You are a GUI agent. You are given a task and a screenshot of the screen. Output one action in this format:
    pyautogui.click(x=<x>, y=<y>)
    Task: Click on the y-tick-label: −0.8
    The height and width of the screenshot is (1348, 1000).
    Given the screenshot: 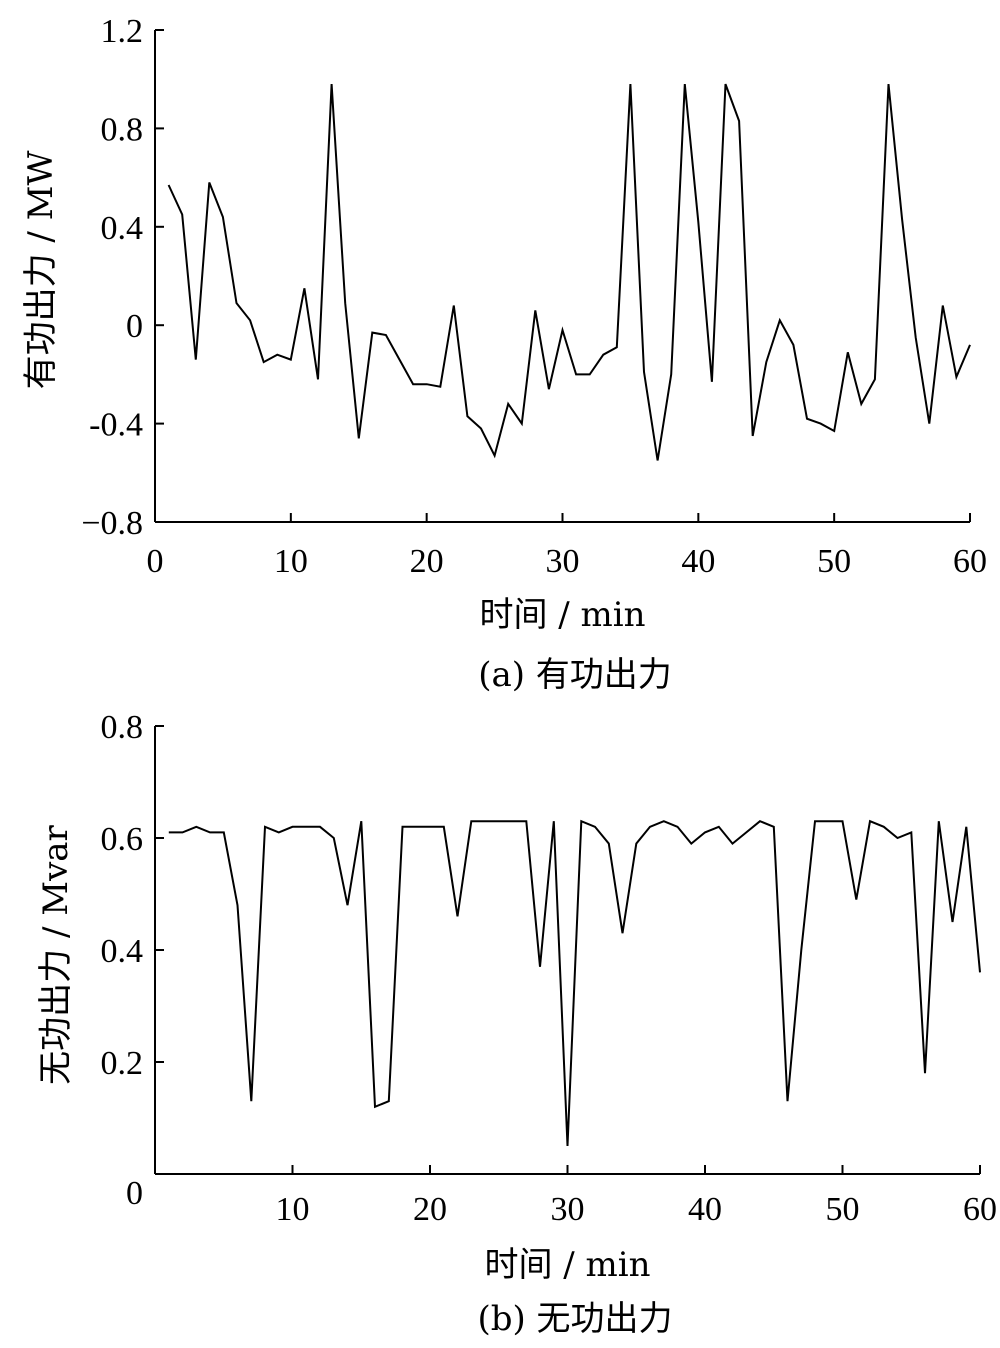 What is the action you would take?
    pyautogui.click(x=112, y=523)
    